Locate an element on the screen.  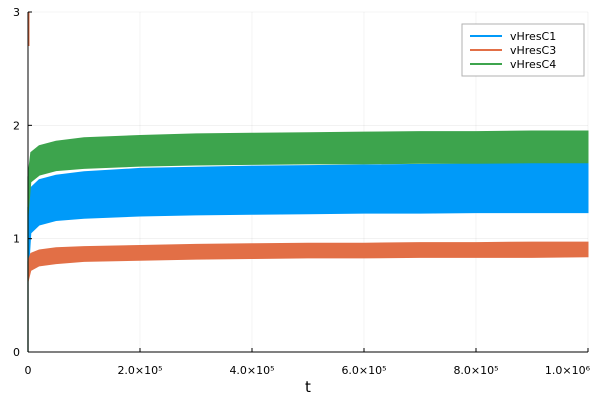
x-axis-label: t is located at coordinates (308, 387).